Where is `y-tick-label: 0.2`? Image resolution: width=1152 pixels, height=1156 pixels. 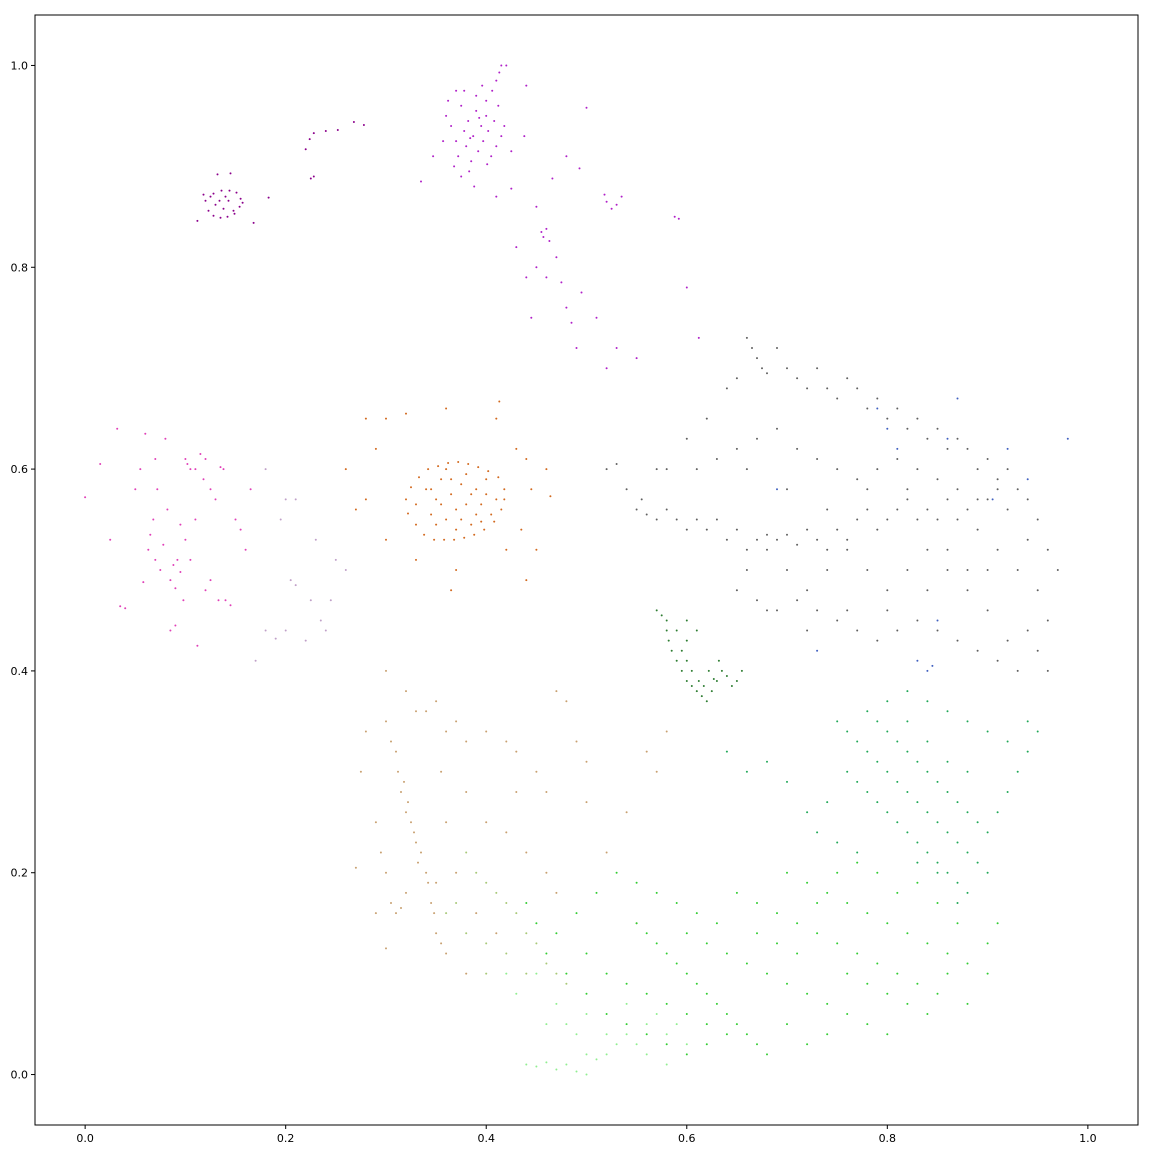
y-tick-label: 0.2 is located at coordinates (20, 873).